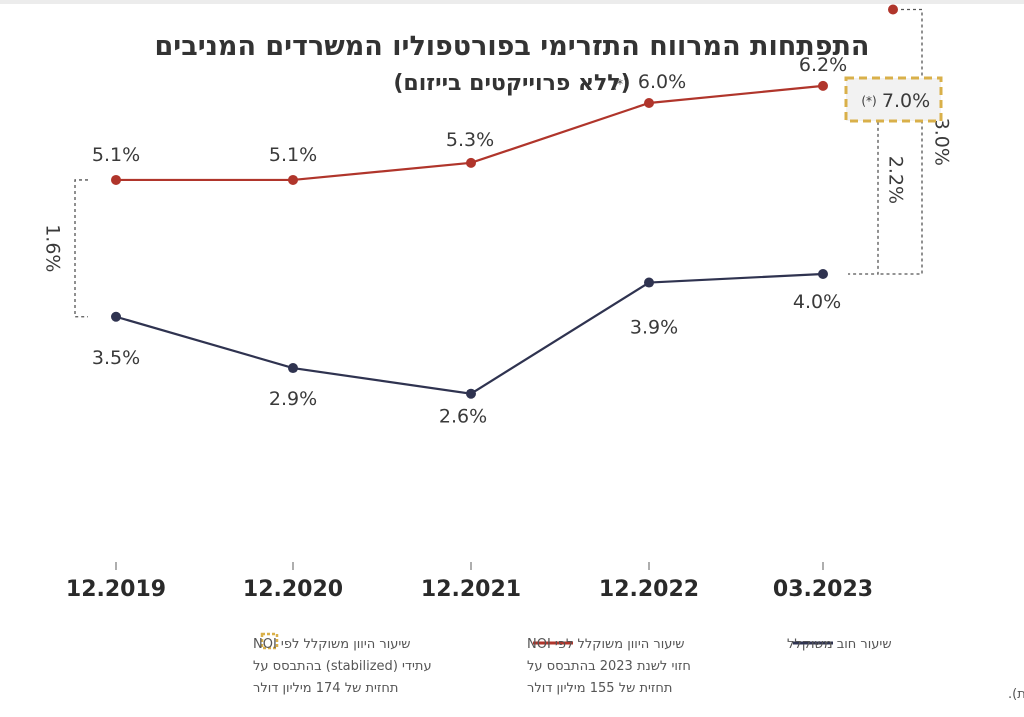  I want to click on x-tick-label: 03.2023, so click(823, 589).